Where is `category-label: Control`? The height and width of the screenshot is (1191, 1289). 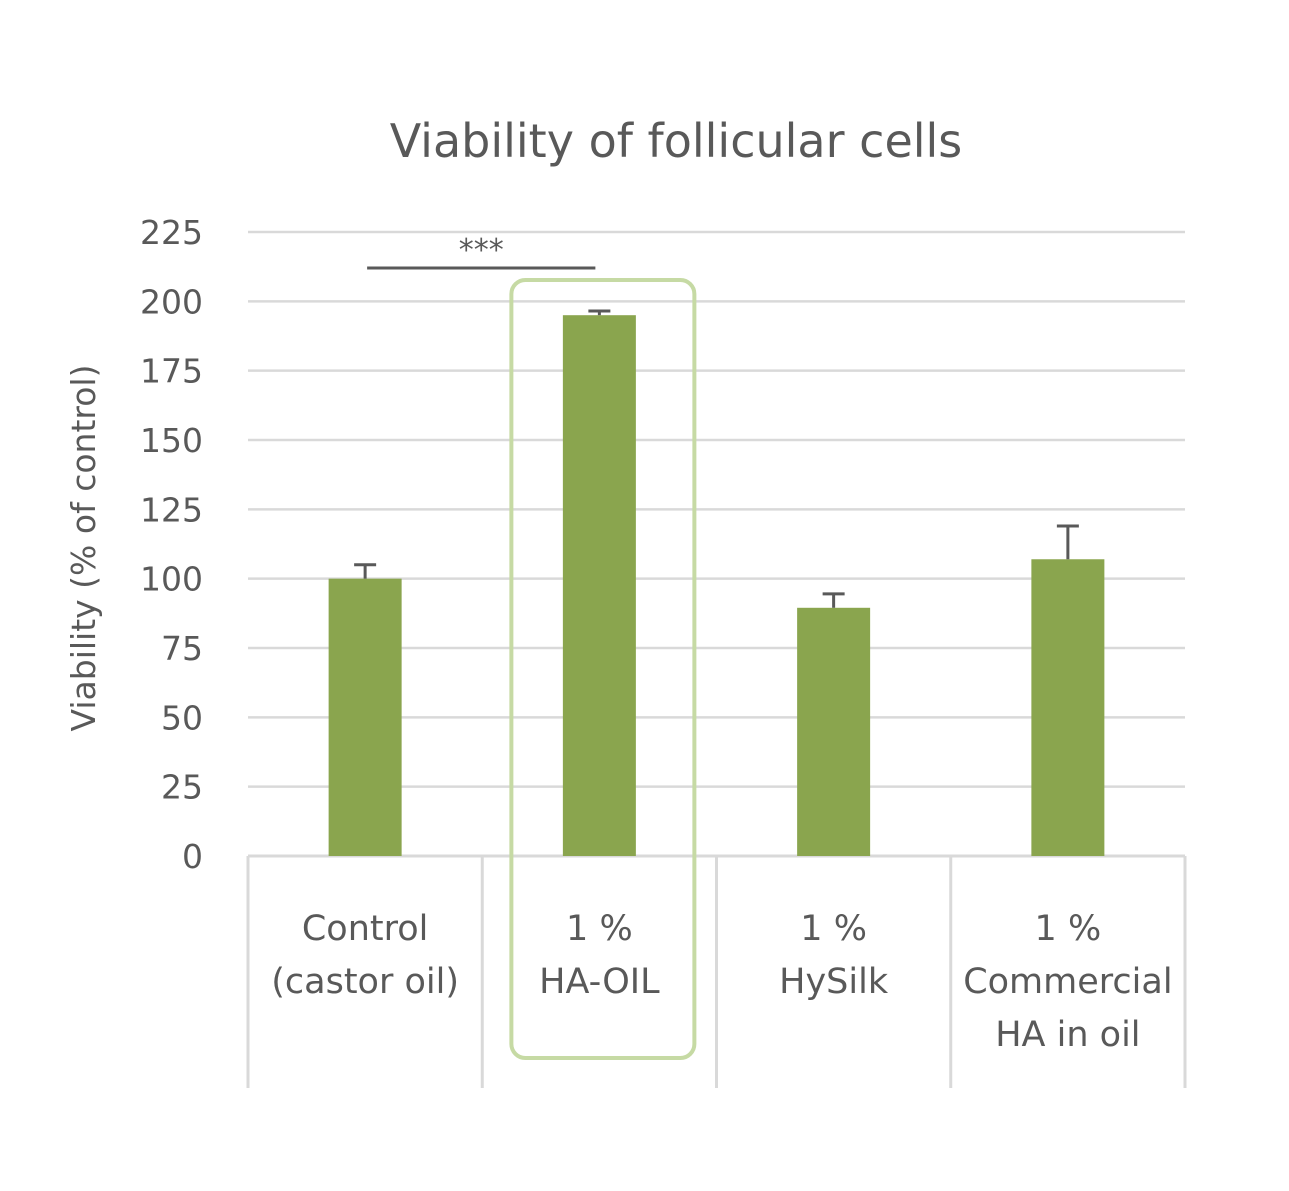 category-label: Control is located at coordinates (365, 929).